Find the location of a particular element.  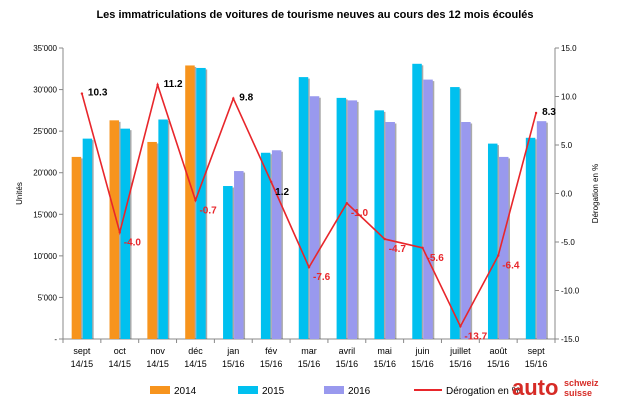

legend-swatch-2015 is located at coordinates (248, 390).